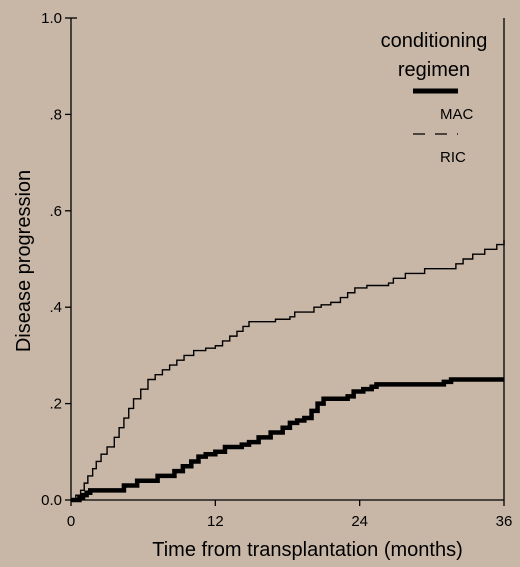 The image size is (520, 567). Describe the element at coordinates (290, 515) in the screenshot. I see `x-axis-ticks: 0 12 24 36` at that location.